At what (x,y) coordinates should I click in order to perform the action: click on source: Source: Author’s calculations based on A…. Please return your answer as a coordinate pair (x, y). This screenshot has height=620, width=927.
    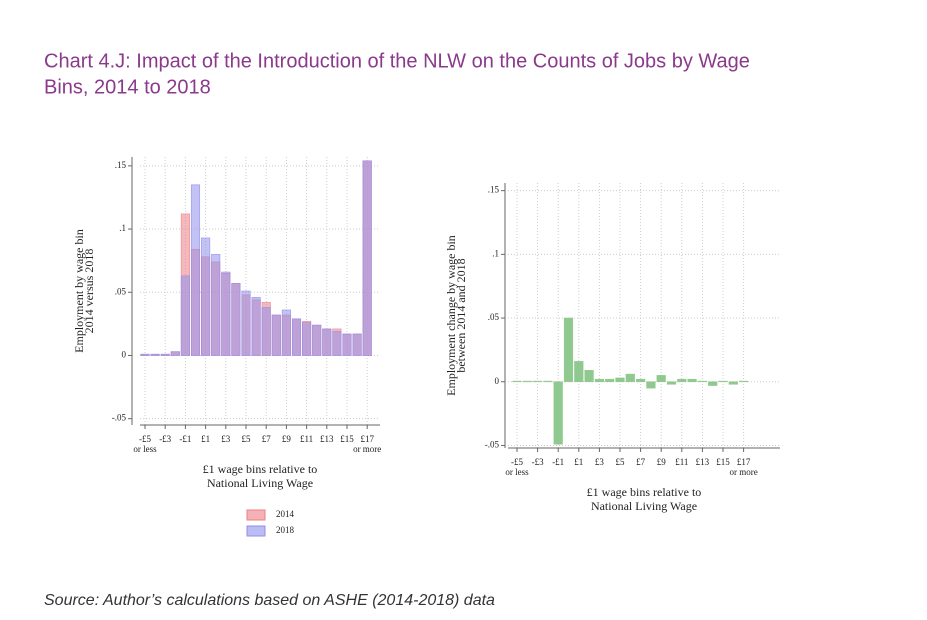
    Looking at the image, I should click on (269, 600).